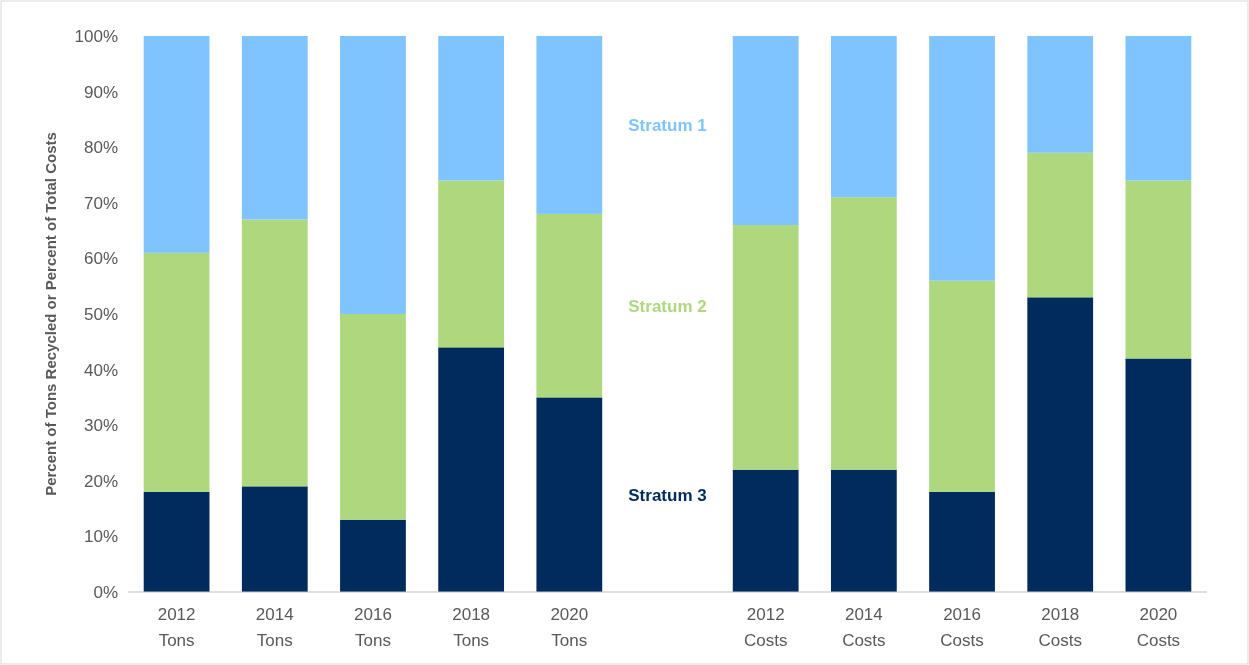 The width and height of the screenshot is (1249, 665). What do you see at coordinates (100, 537) in the screenshot?
I see `y-tick-label: 10%` at bounding box center [100, 537].